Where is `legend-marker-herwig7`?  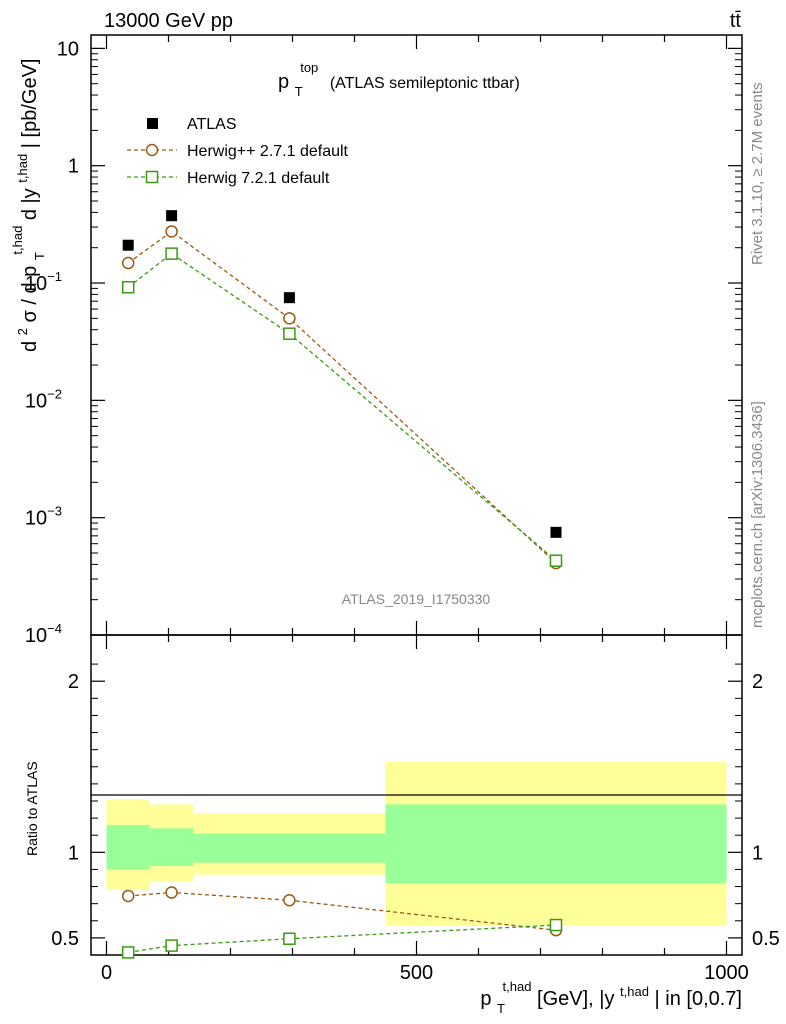
legend-marker-herwig7 is located at coordinates (152, 177).